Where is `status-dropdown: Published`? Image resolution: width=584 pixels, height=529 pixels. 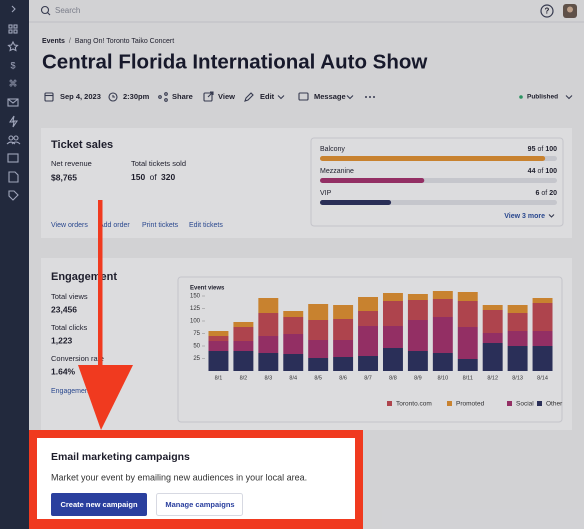 status-dropdown: Published is located at coordinates (542, 97).